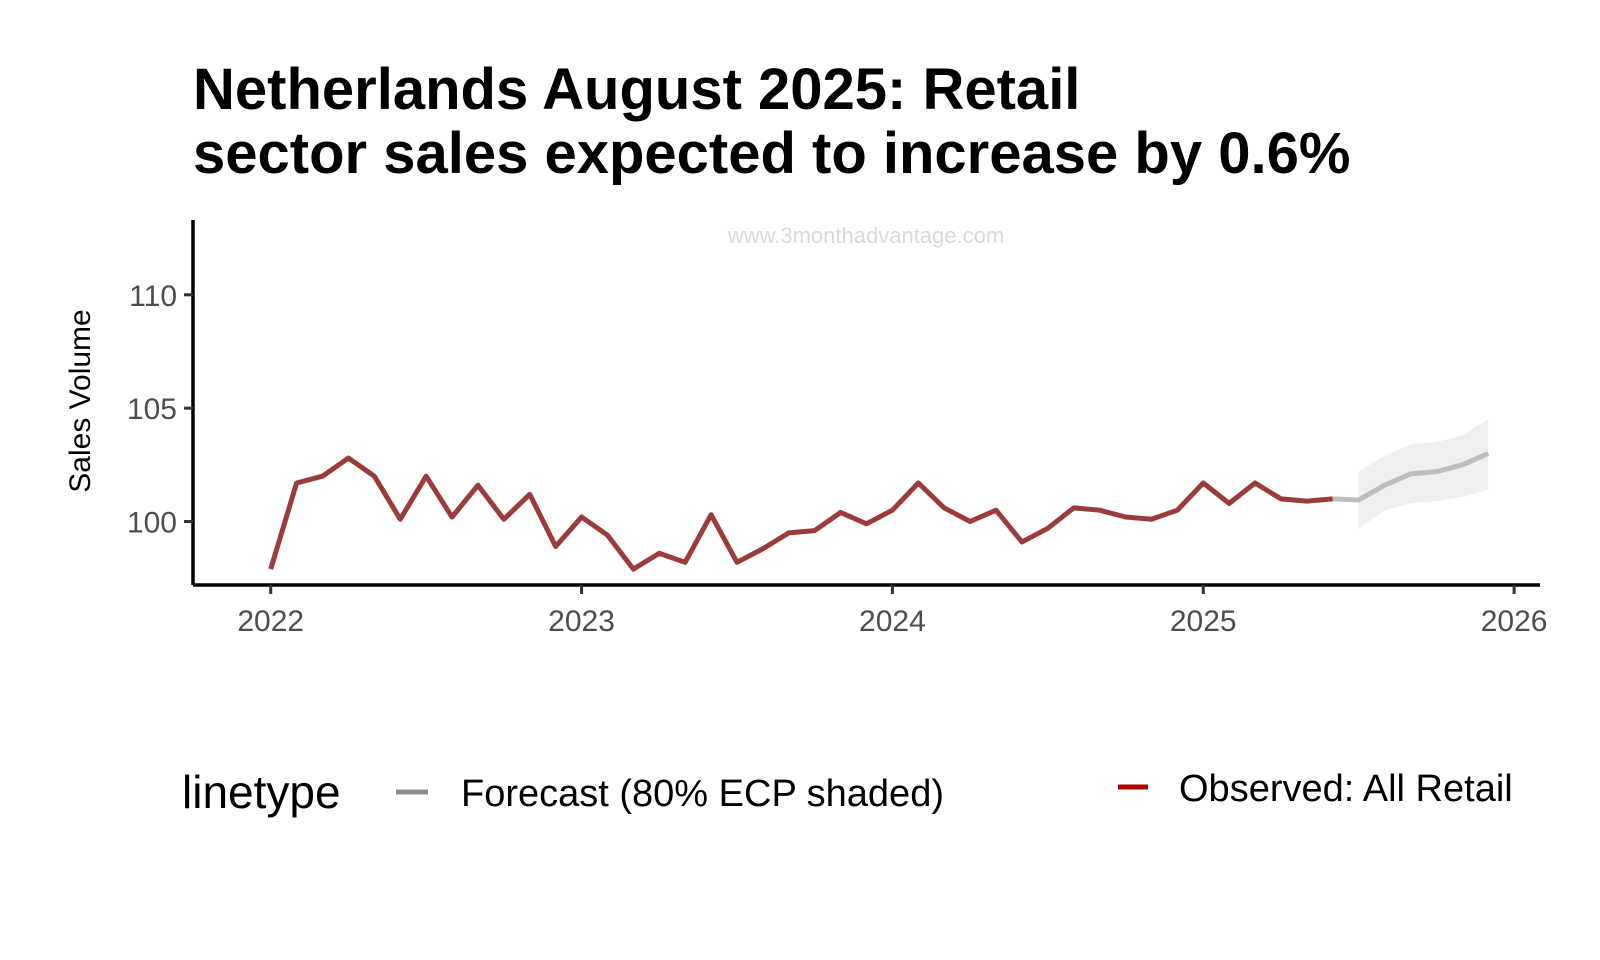 The height and width of the screenshot is (960, 1600). What do you see at coordinates (1411, 477) in the screenshot?
I see `series-line-forecast` at bounding box center [1411, 477].